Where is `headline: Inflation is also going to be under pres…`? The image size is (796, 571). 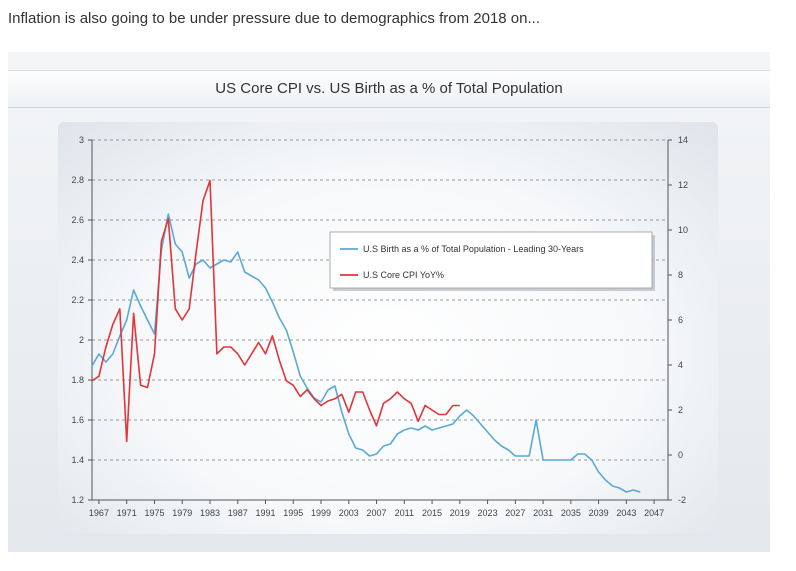
headline: Inflation is also going to be under pres… is located at coordinates (274, 18).